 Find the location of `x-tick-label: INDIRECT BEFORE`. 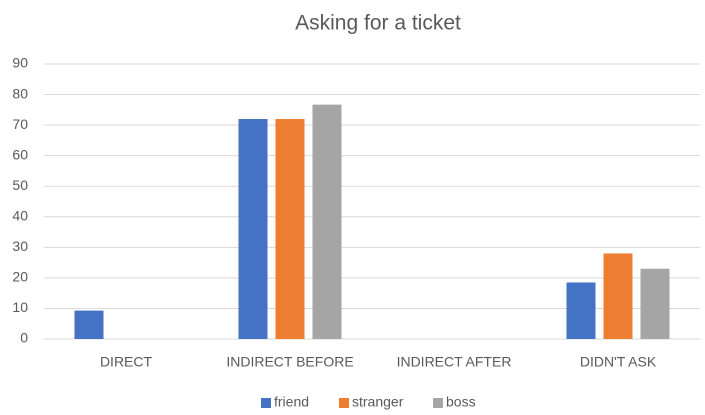

x-tick-label: INDIRECT BEFORE is located at coordinates (289, 362).